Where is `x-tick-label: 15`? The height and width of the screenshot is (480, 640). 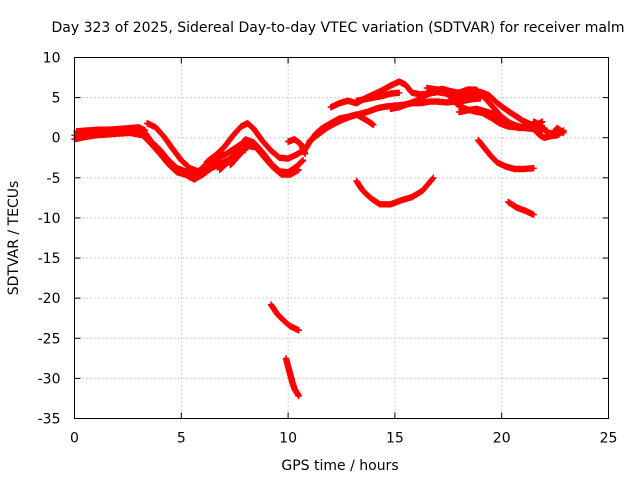 x-tick-label: 15 is located at coordinates (395, 439).